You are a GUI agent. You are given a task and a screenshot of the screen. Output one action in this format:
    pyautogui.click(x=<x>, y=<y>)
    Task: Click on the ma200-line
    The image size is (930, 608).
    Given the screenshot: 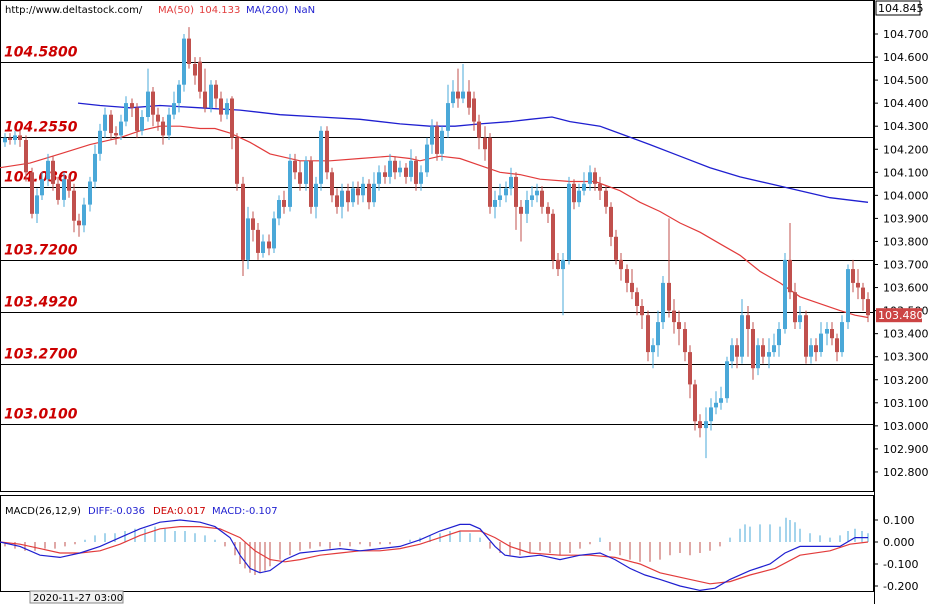 What is the action you would take?
    pyautogui.click(x=473, y=152)
    